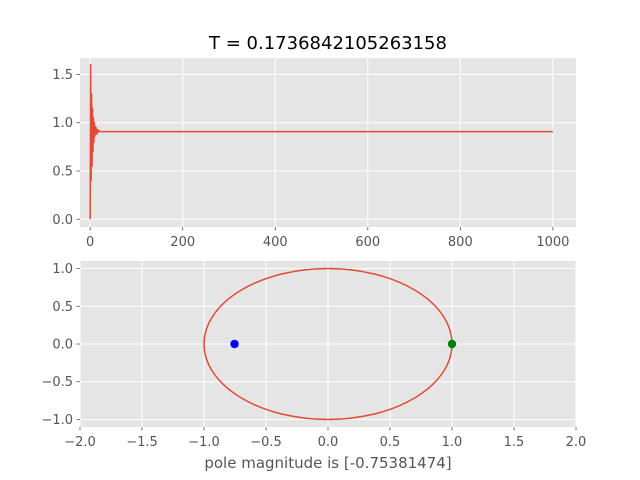 The image size is (640, 480). What do you see at coordinates (80, 442) in the screenshot?
I see `bottom-x-tick-label: −2.0` at bounding box center [80, 442].